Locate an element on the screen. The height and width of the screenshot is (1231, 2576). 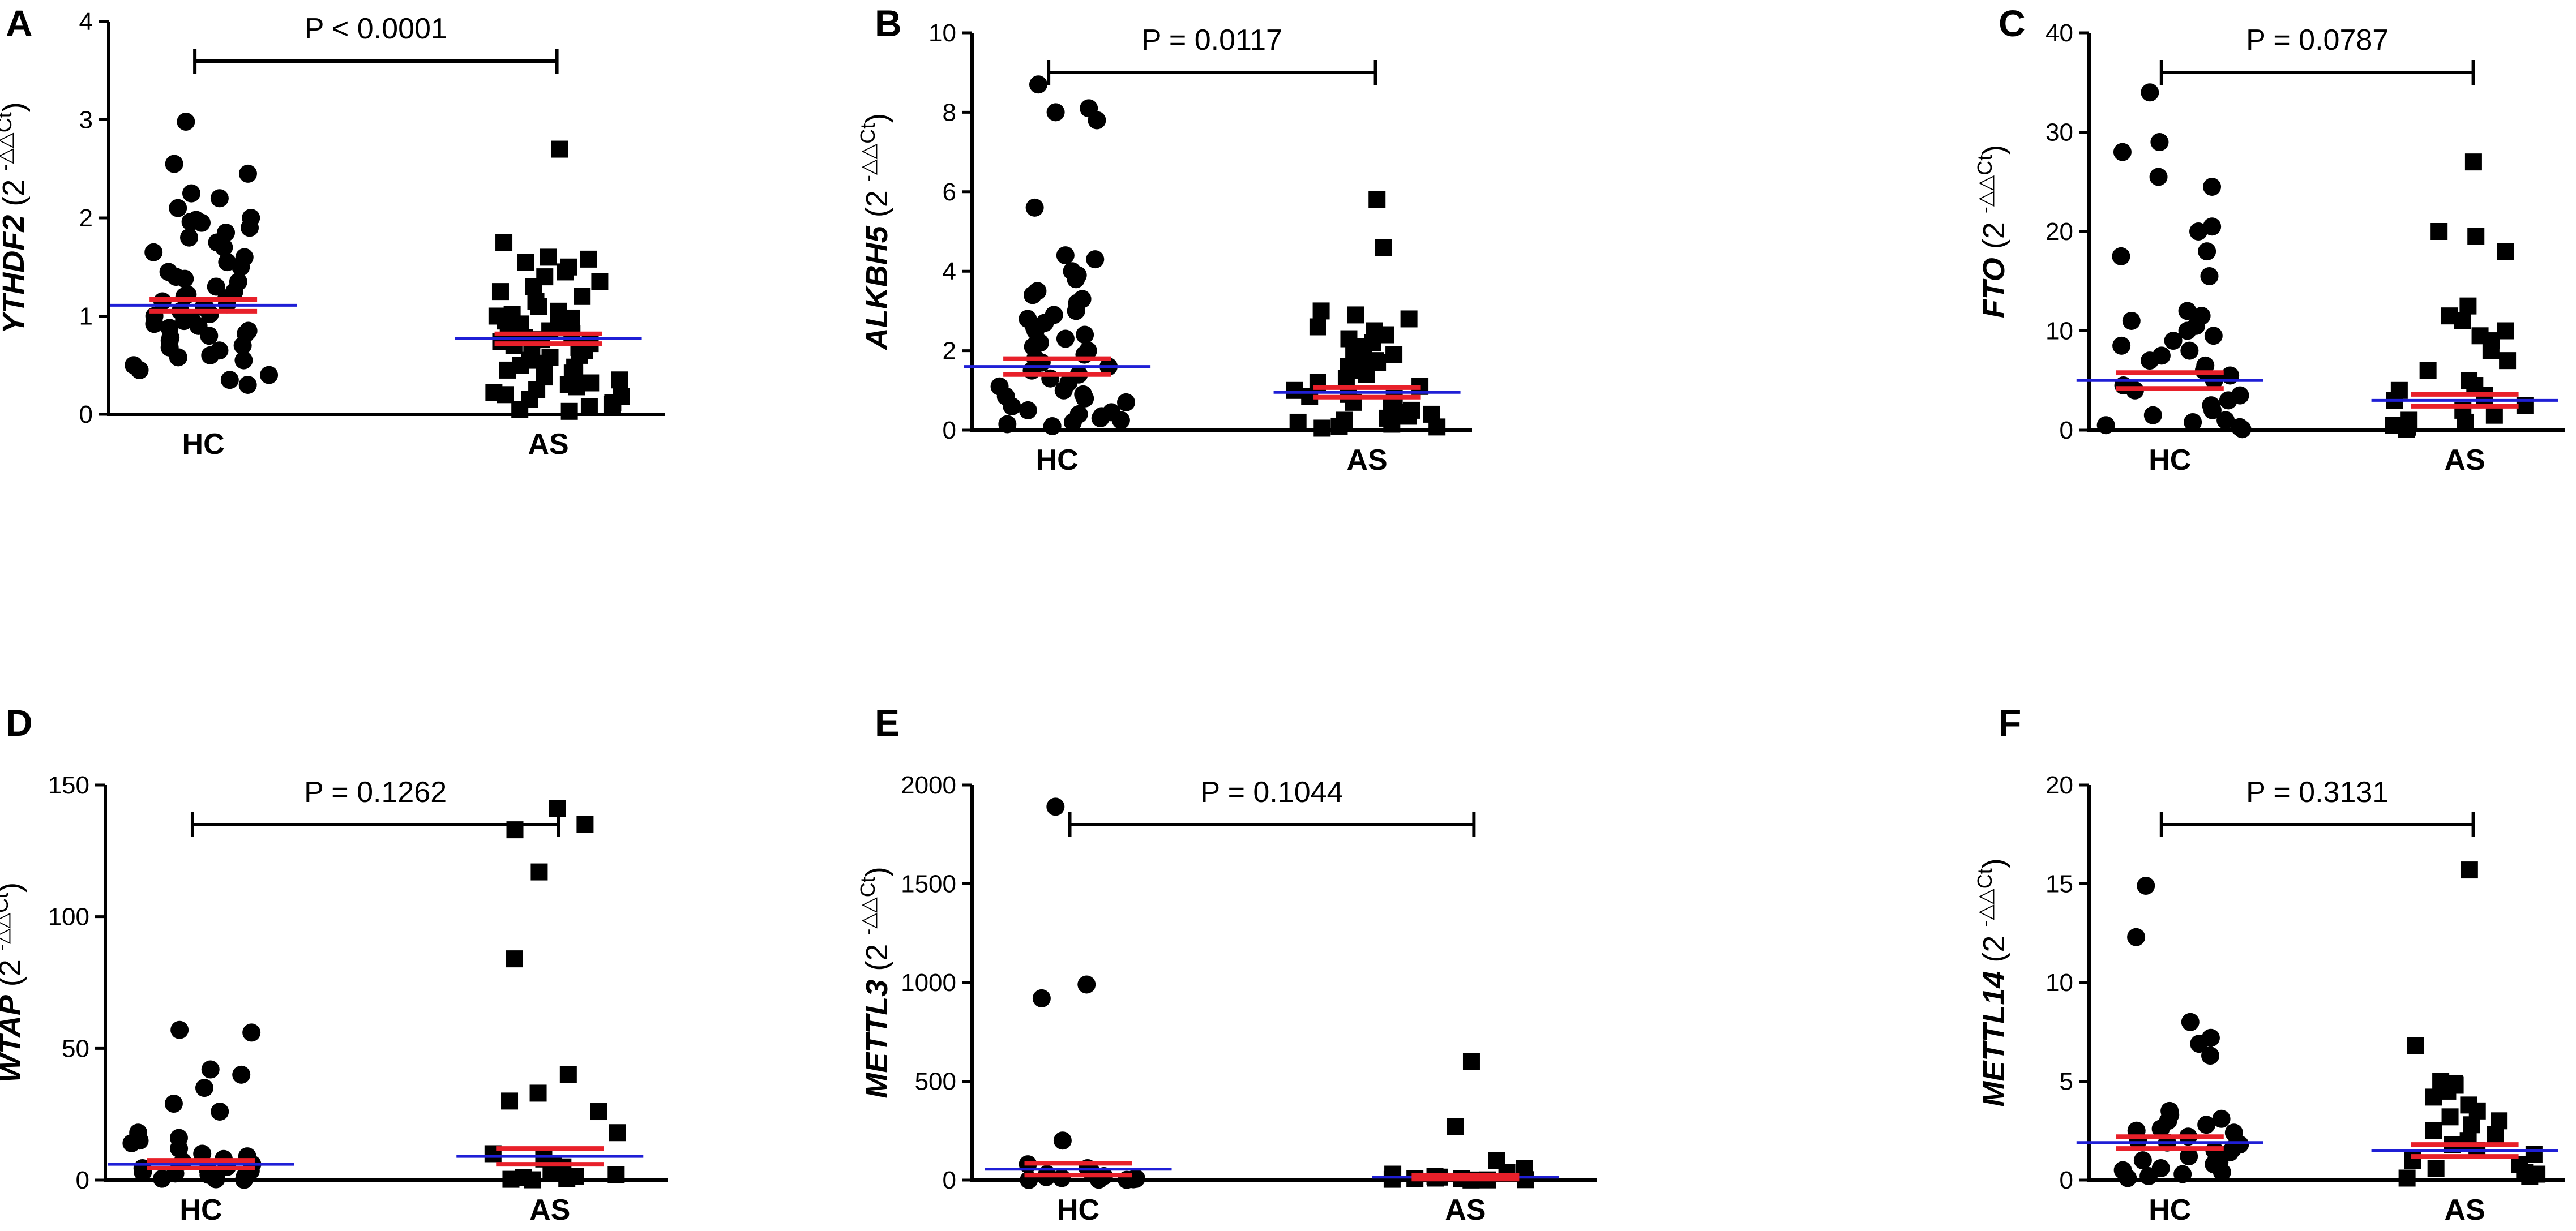
panel-letter: E is located at coordinates (887, 723).